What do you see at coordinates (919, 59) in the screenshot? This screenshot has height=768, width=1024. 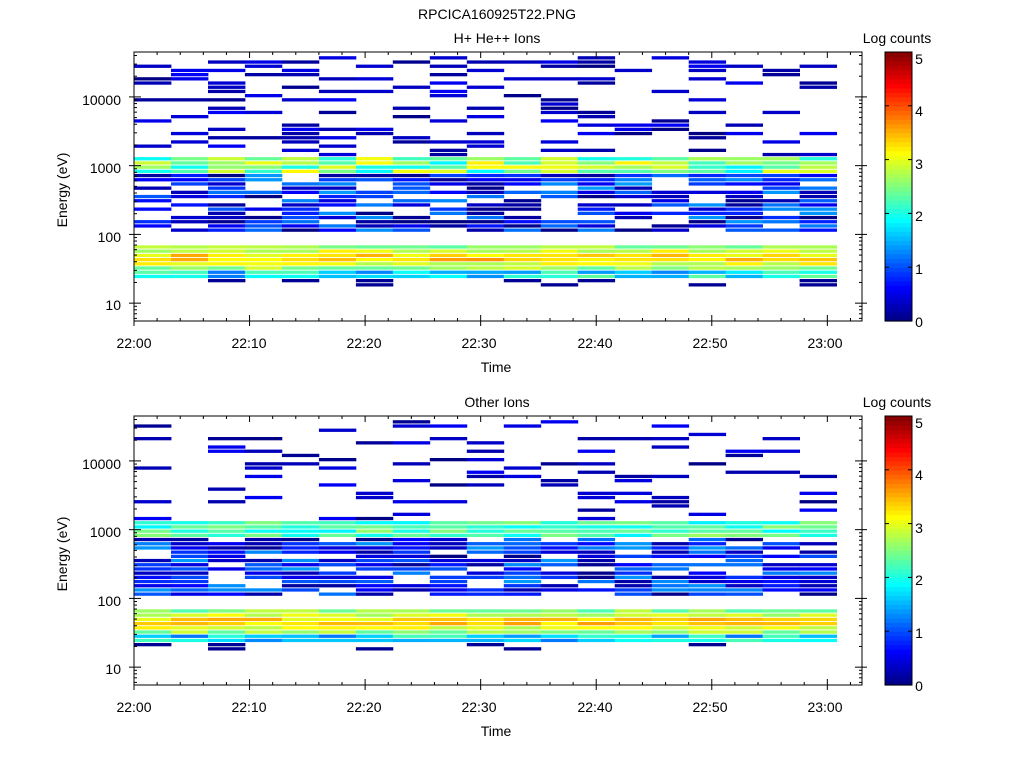 I see `colorbar-tick-label: 5` at bounding box center [919, 59].